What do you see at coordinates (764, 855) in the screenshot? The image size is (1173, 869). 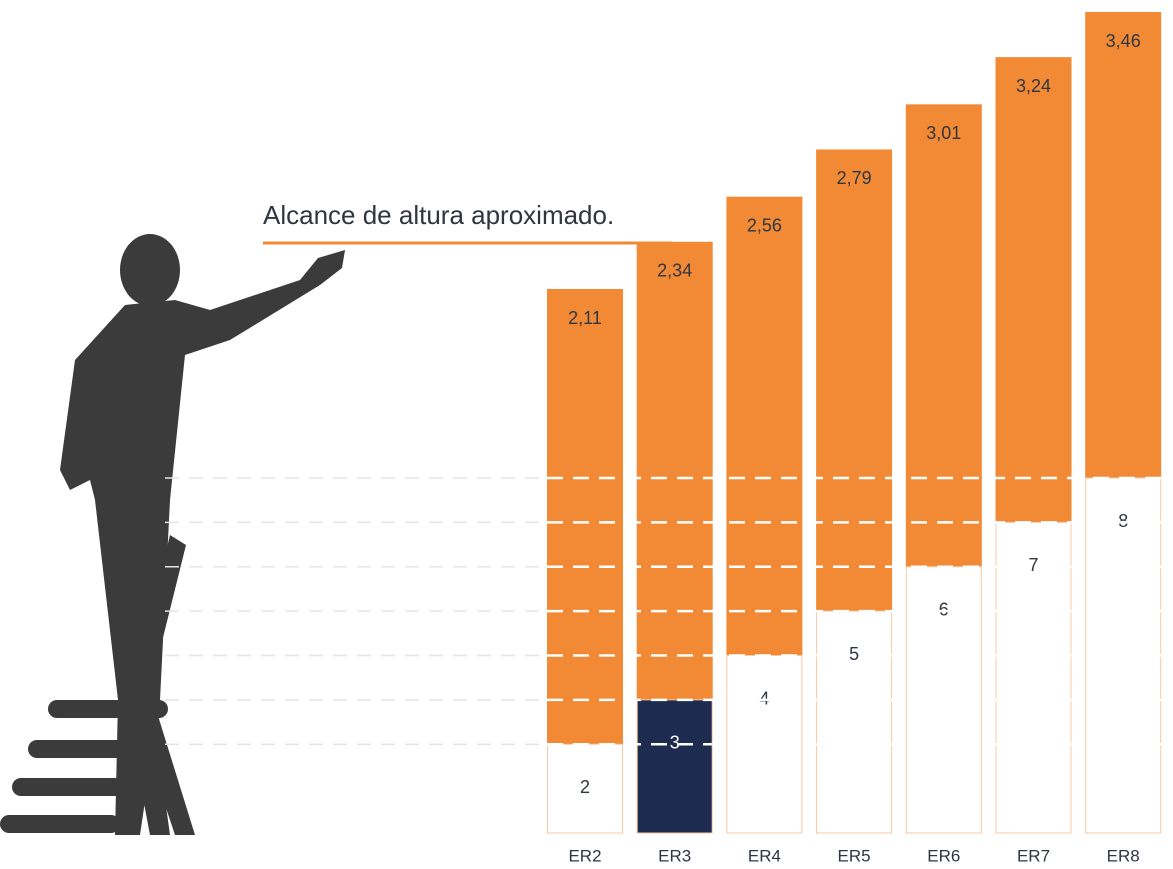 I see `x-tick-label: ER4` at bounding box center [764, 855].